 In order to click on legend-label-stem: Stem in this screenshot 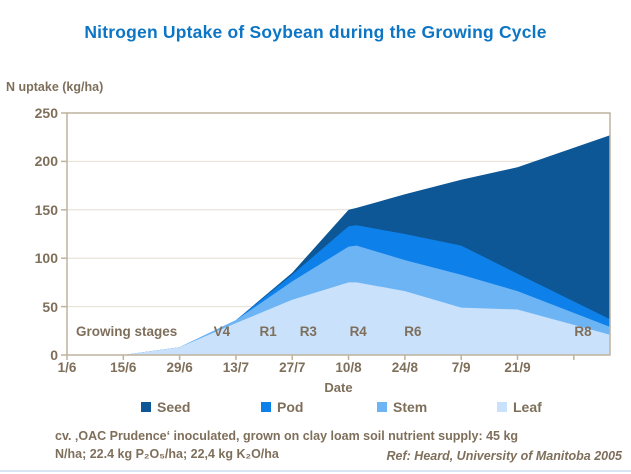, I will do `click(410, 407)`.